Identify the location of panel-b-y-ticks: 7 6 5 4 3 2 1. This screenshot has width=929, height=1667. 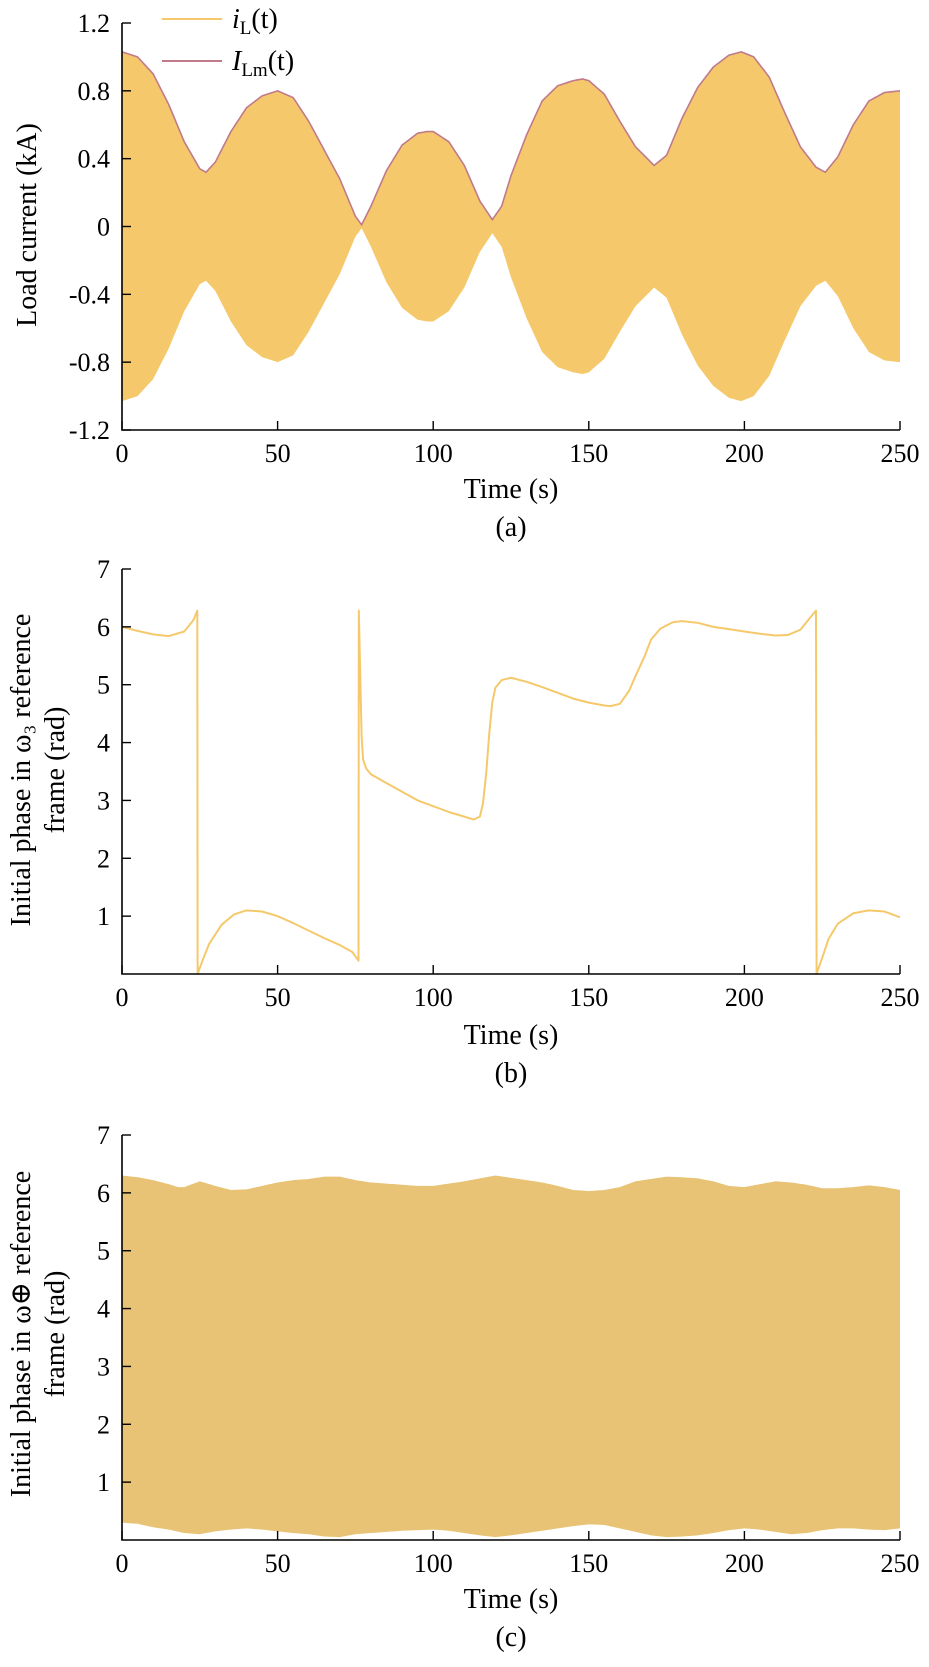
(114, 743).